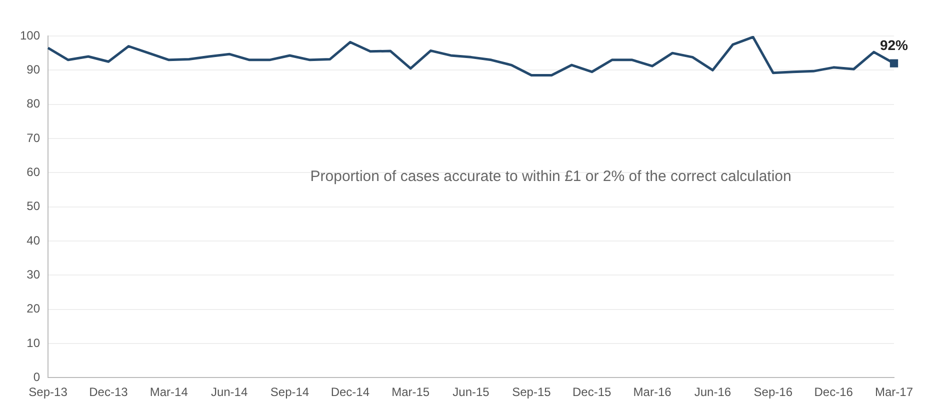 Image resolution: width=932 pixels, height=411 pixels. What do you see at coordinates (36, 377) in the screenshot?
I see `y-tick-label: 0` at bounding box center [36, 377].